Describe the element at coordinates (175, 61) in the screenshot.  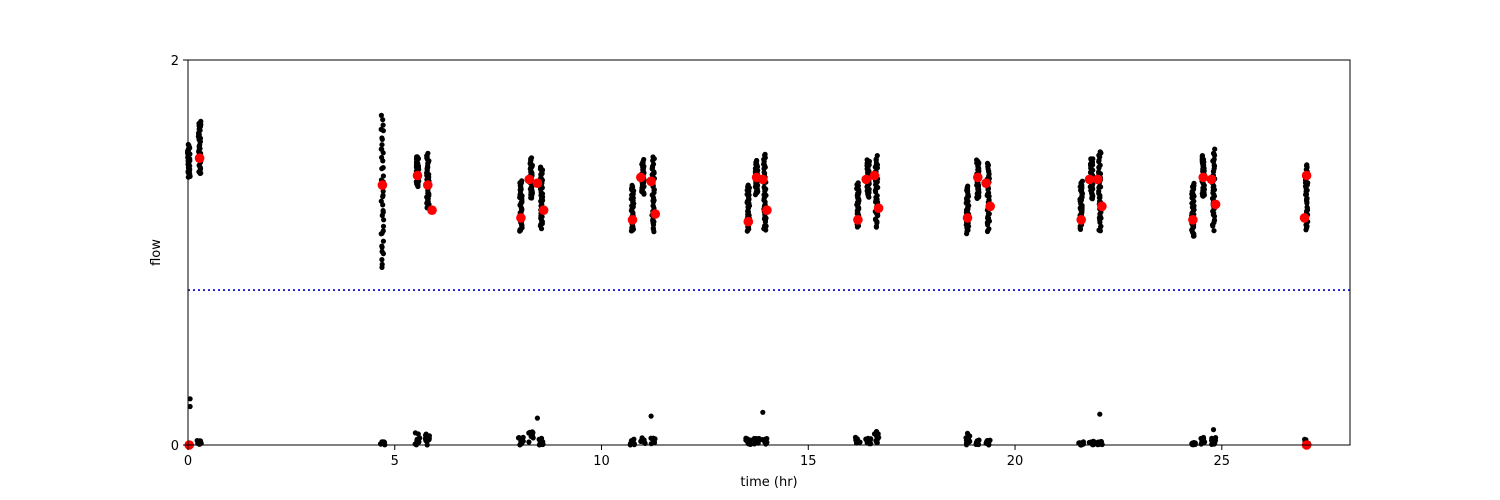
I see `y-tick-label: 2` at that location.